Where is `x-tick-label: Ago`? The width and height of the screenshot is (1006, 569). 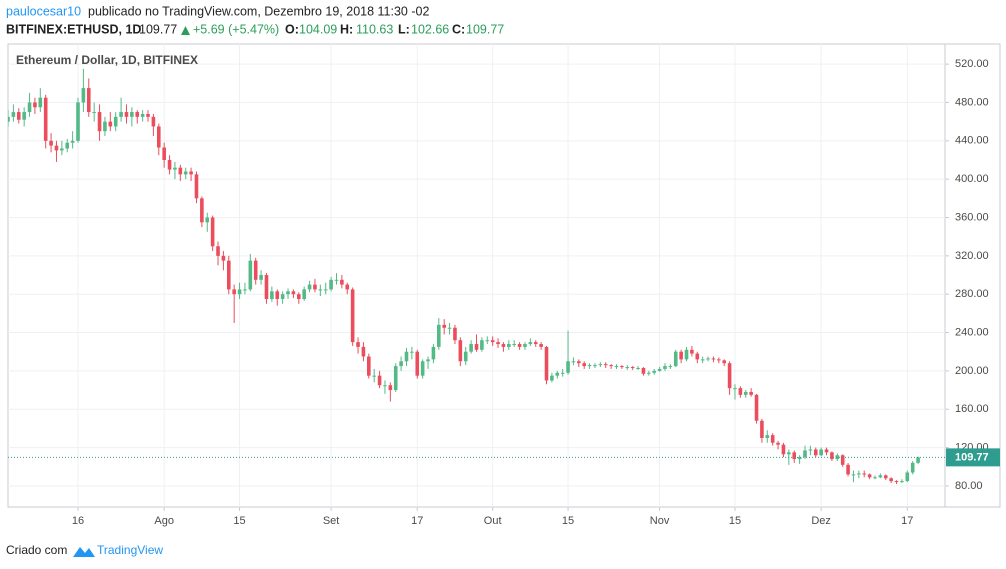
x-tick-label: Ago is located at coordinates (164, 521).